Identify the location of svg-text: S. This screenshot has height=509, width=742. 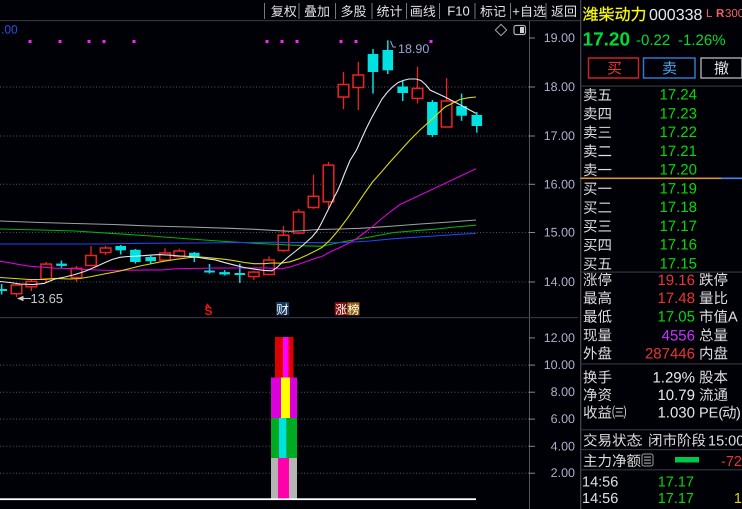
(209, 311).